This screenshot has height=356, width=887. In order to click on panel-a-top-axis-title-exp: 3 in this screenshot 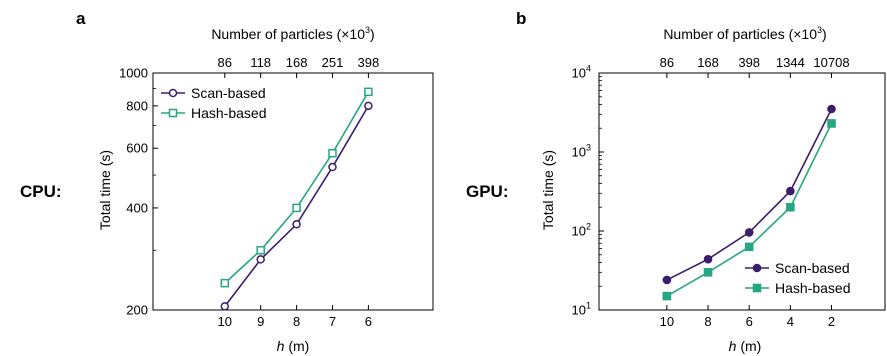, I will do `click(367, 30)`.